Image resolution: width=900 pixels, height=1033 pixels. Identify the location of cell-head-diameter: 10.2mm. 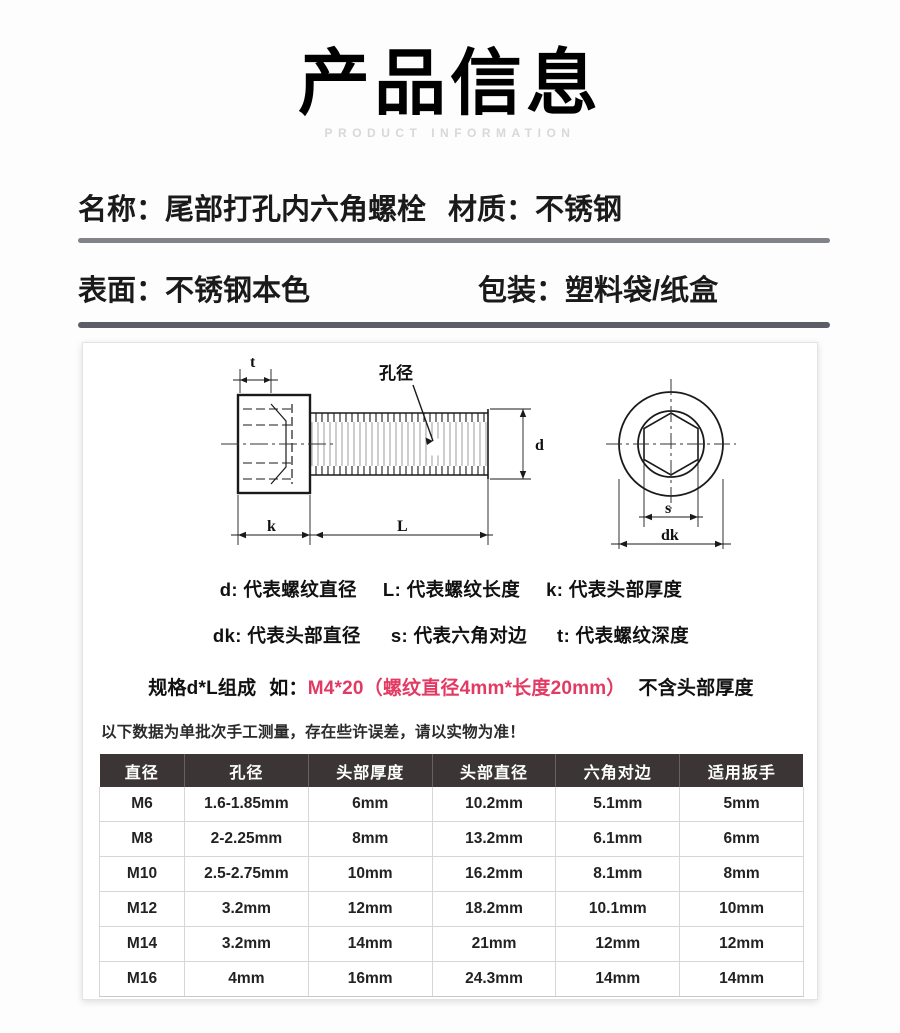
(494, 804).